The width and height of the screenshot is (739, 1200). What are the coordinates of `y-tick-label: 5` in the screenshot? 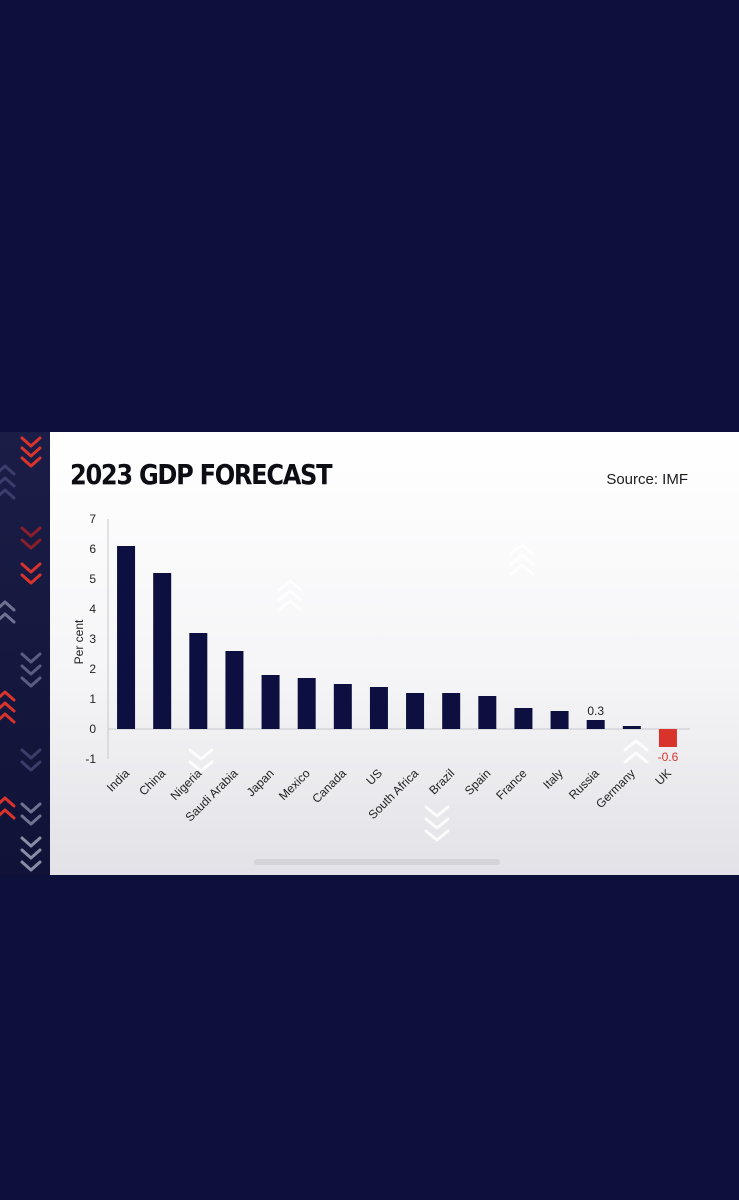 It's located at (92, 579).